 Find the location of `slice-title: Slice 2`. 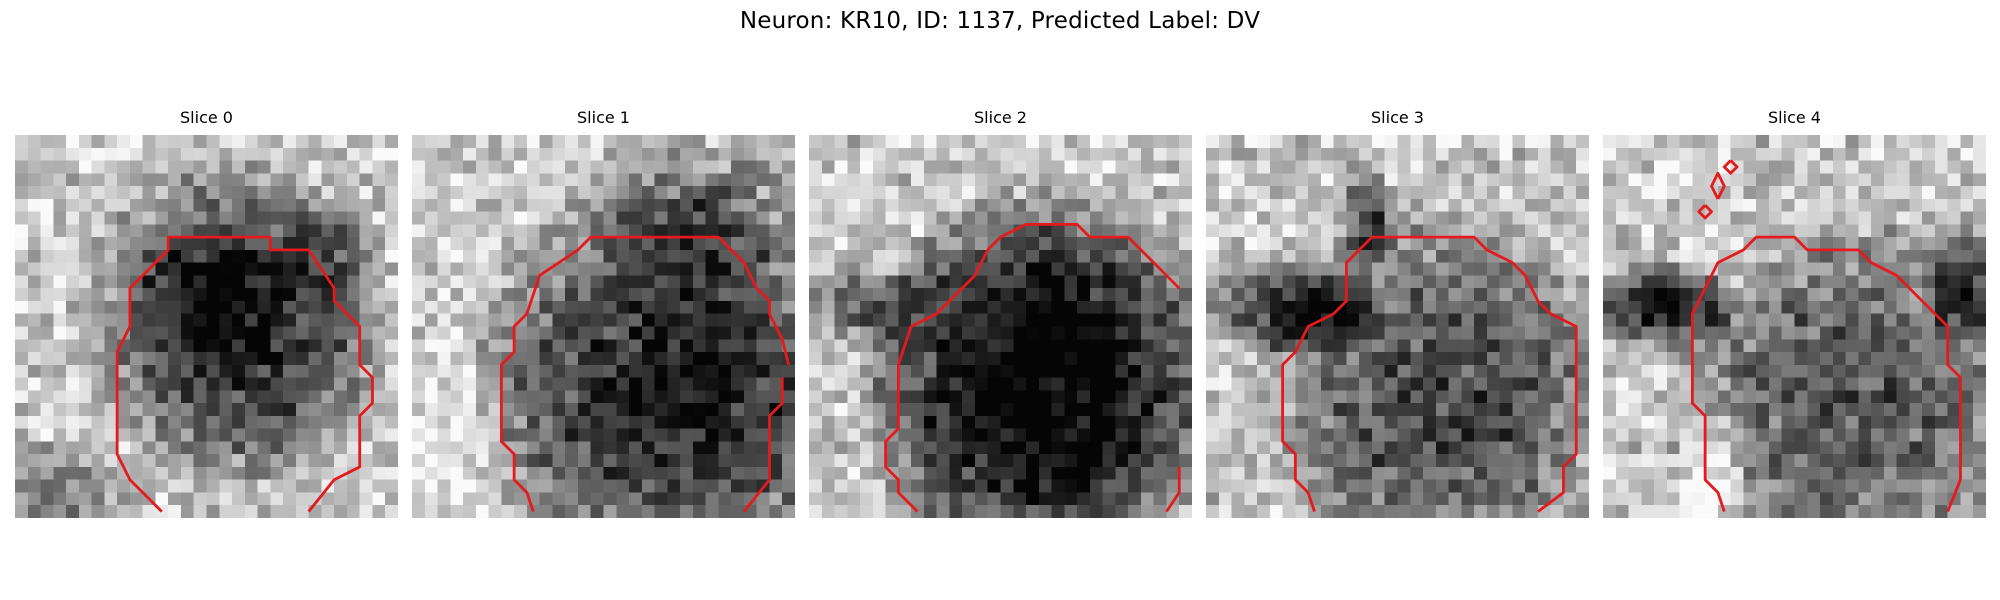

slice-title: Slice 2 is located at coordinates (1000, 117).